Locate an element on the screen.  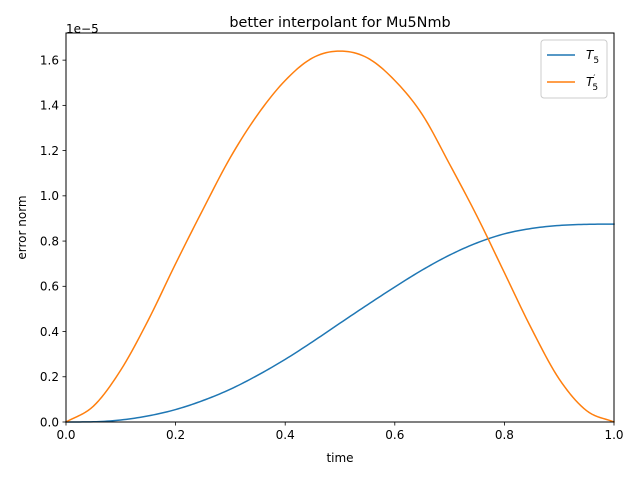
x-tick-label: 0.0 is located at coordinates (65, 435).